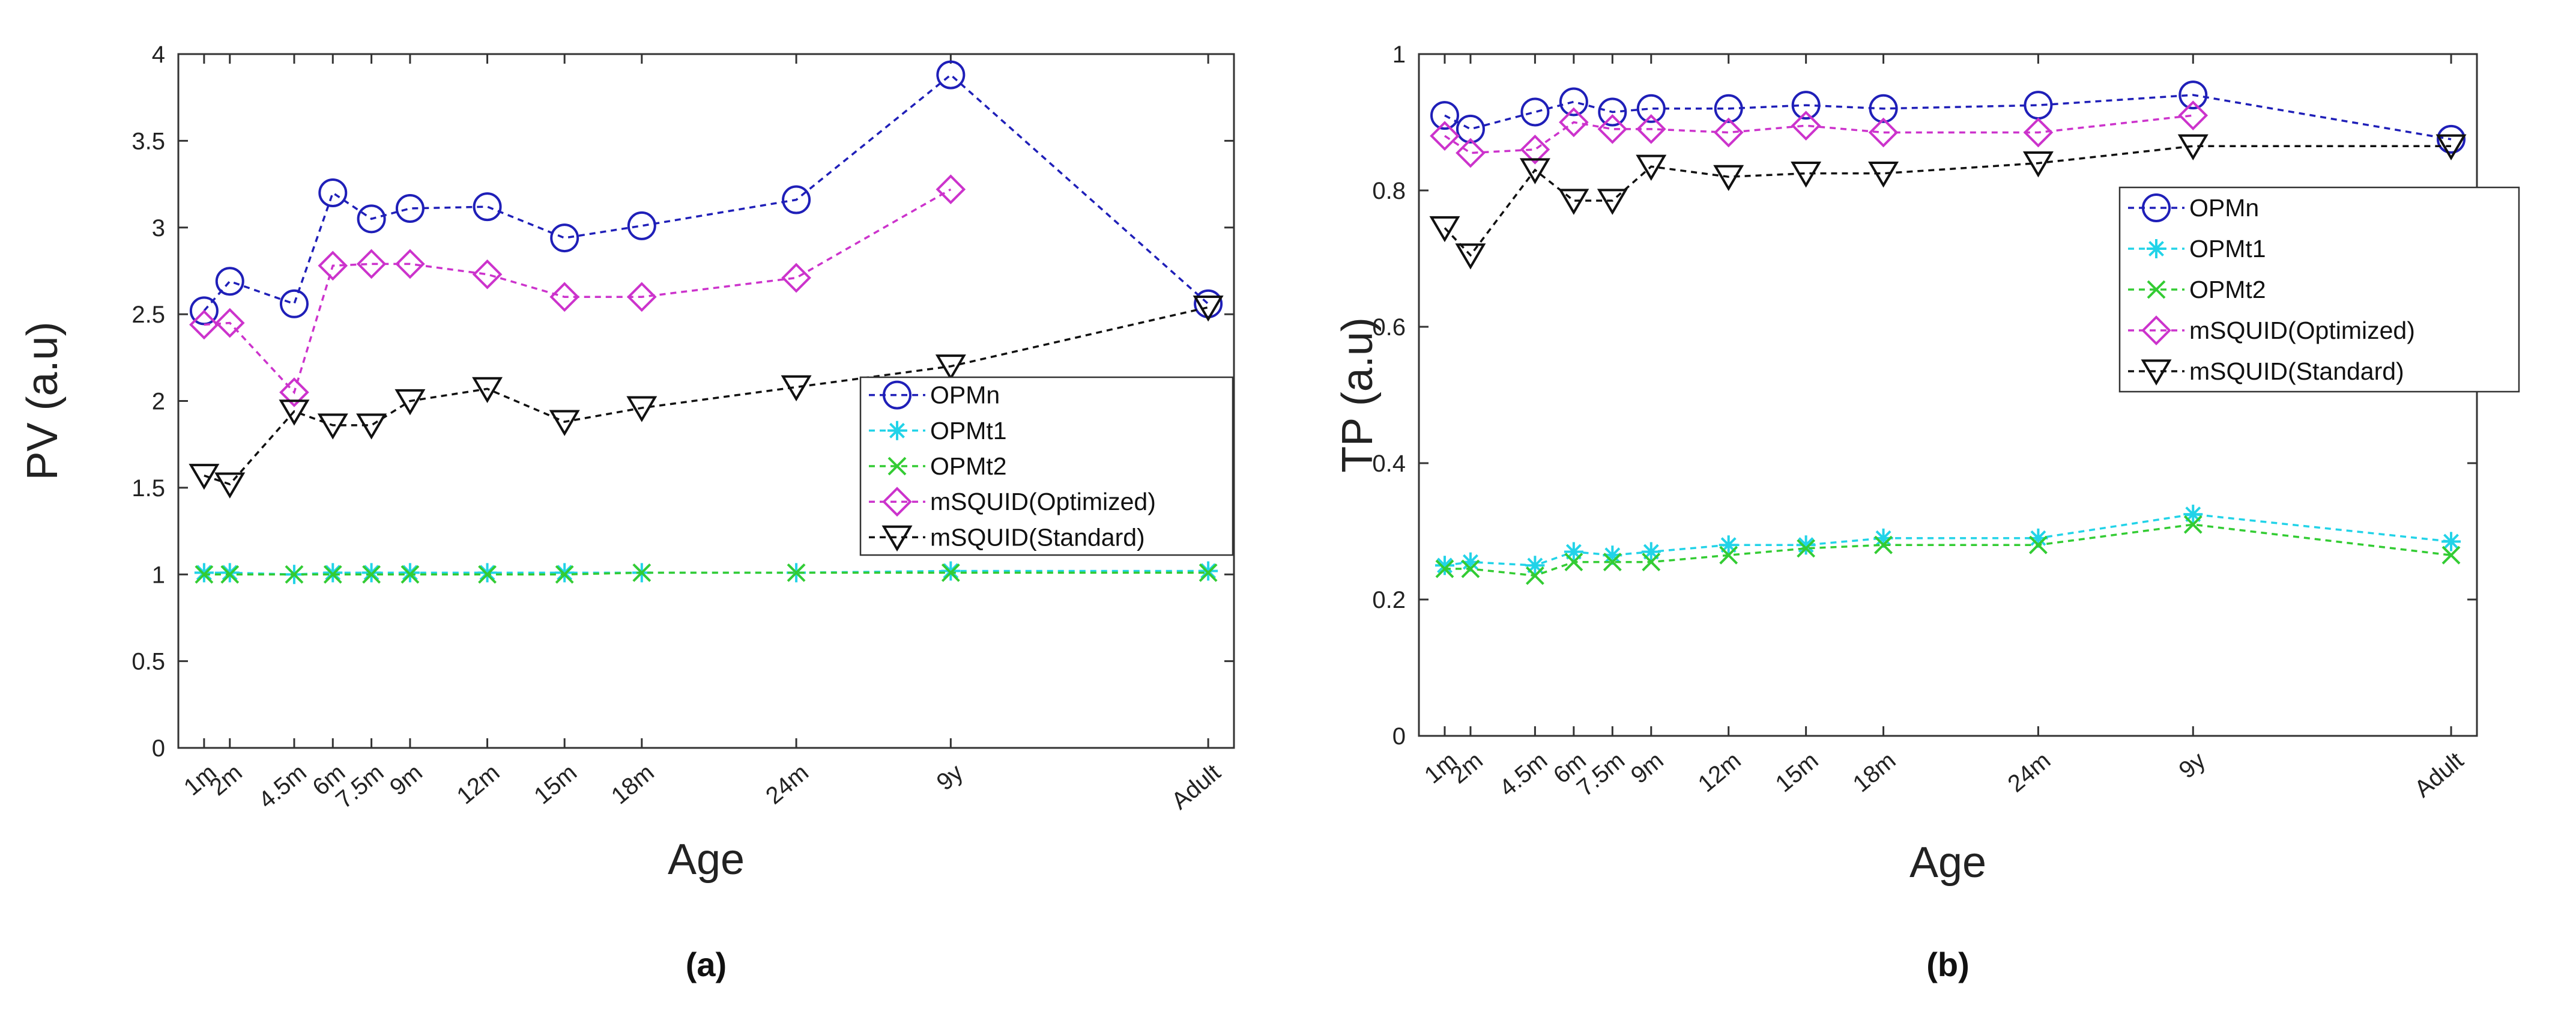 This screenshot has width=2576, height=1011. What do you see at coordinates (1948, 550) in the screenshot?
I see `series-opmt2` at bounding box center [1948, 550].